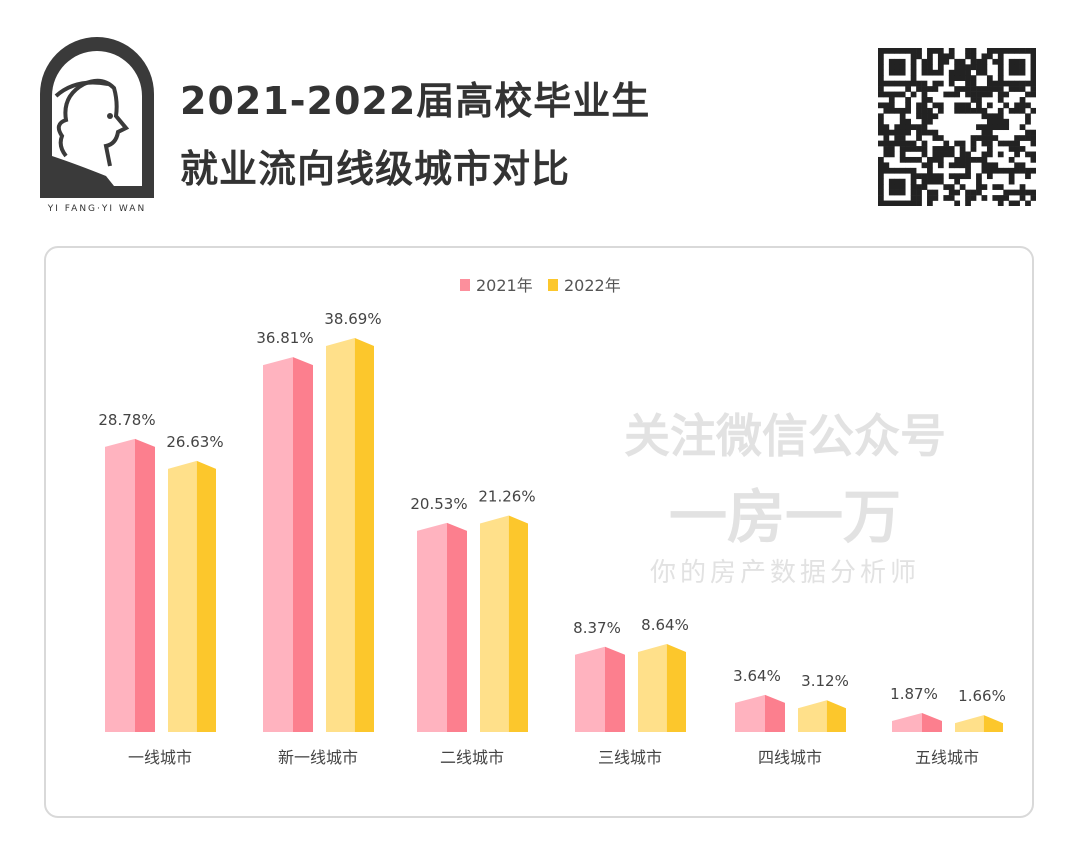  What do you see at coordinates (790, 757) in the screenshot?
I see `x-tick-label: 四线城市` at bounding box center [790, 757].